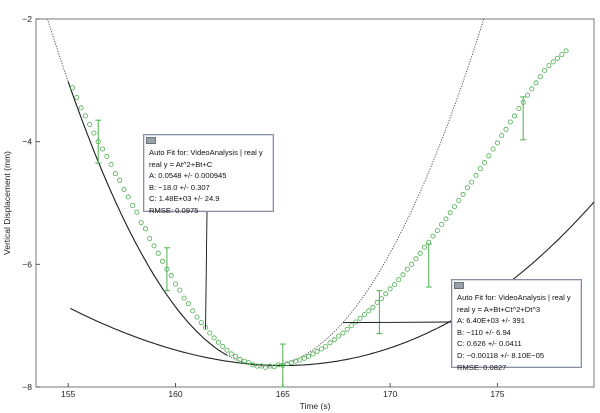 The height and width of the screenshot is (413, 600). What do you see at coordinates (390, 394) in the screenshot?
I see `x-tick-label: 170` at bounding box center [390, 394].